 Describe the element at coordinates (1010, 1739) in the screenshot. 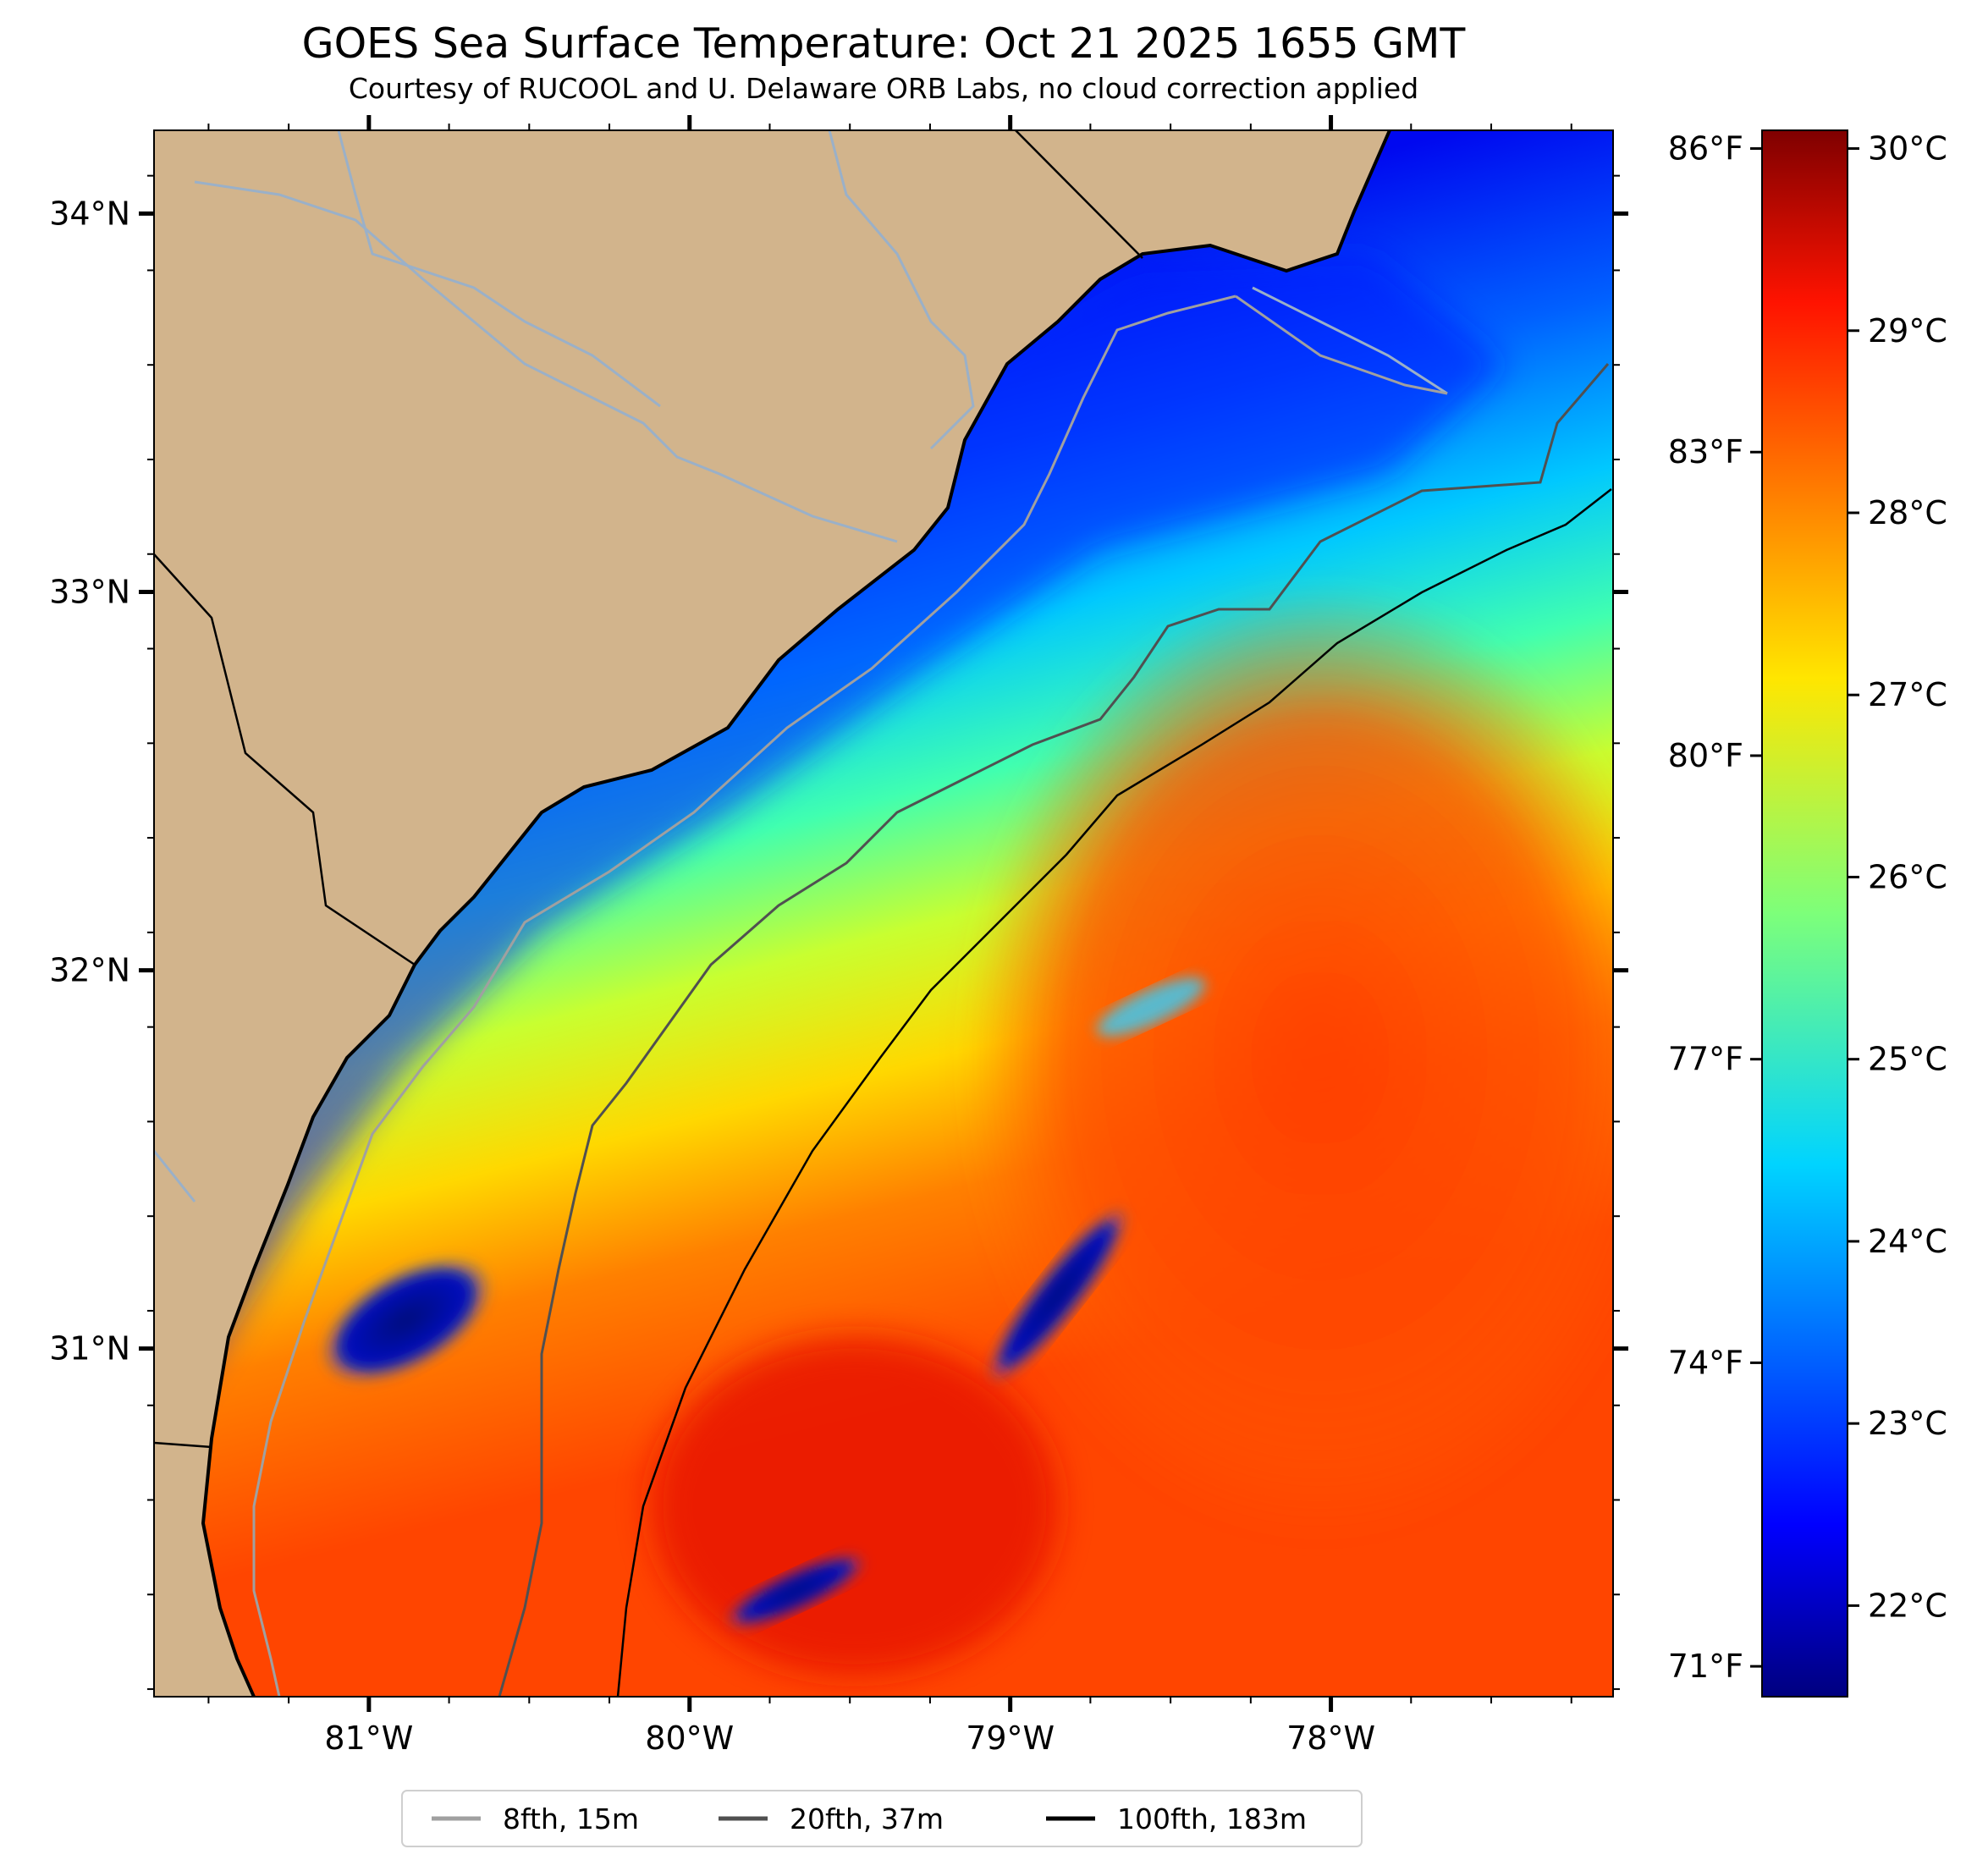

I see `lon-tick-label: 79°W` at that location.